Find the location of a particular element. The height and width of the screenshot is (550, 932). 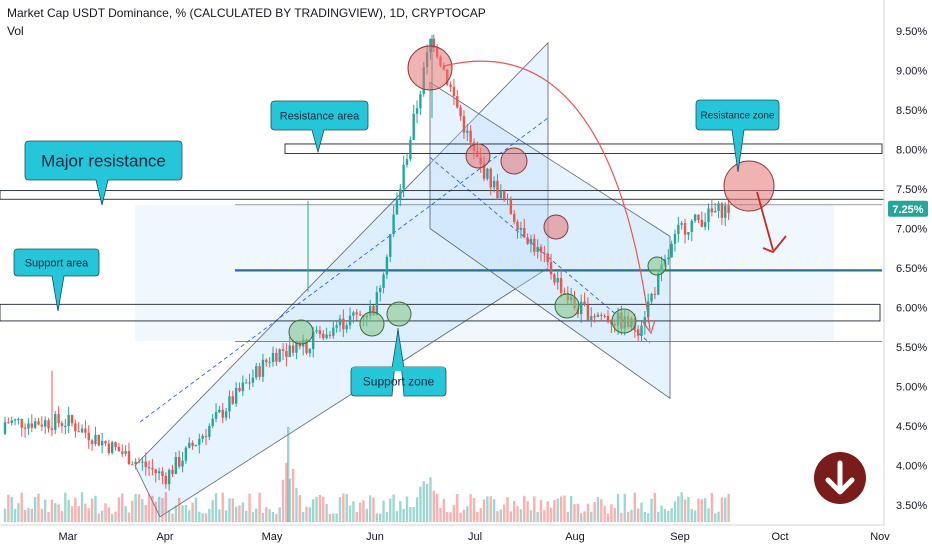

arrow-down-circle-icon is located at coordinates (840, 478).